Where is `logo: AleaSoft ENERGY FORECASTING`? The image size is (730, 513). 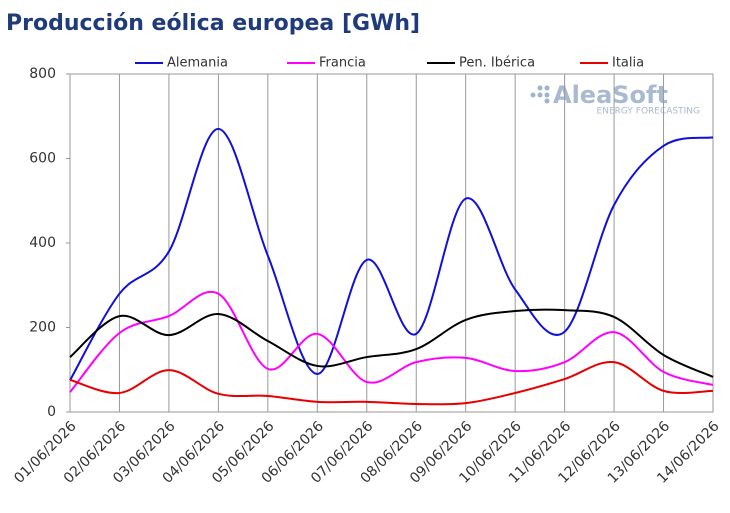
logo: AleaSoft ENERGY FORECASTING is located at coordinates (615, 99).